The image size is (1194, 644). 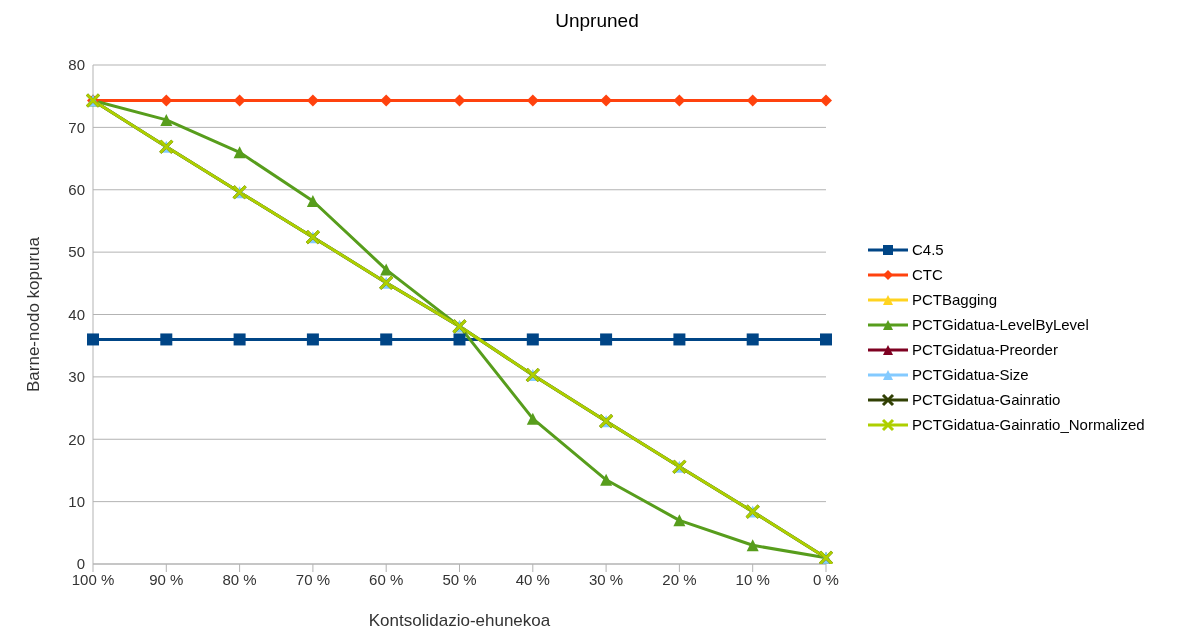 What do you see at coordinates (76, 65) in the screenshot?
I see `y-tick-label: 80` at bounding box center [76, 65].